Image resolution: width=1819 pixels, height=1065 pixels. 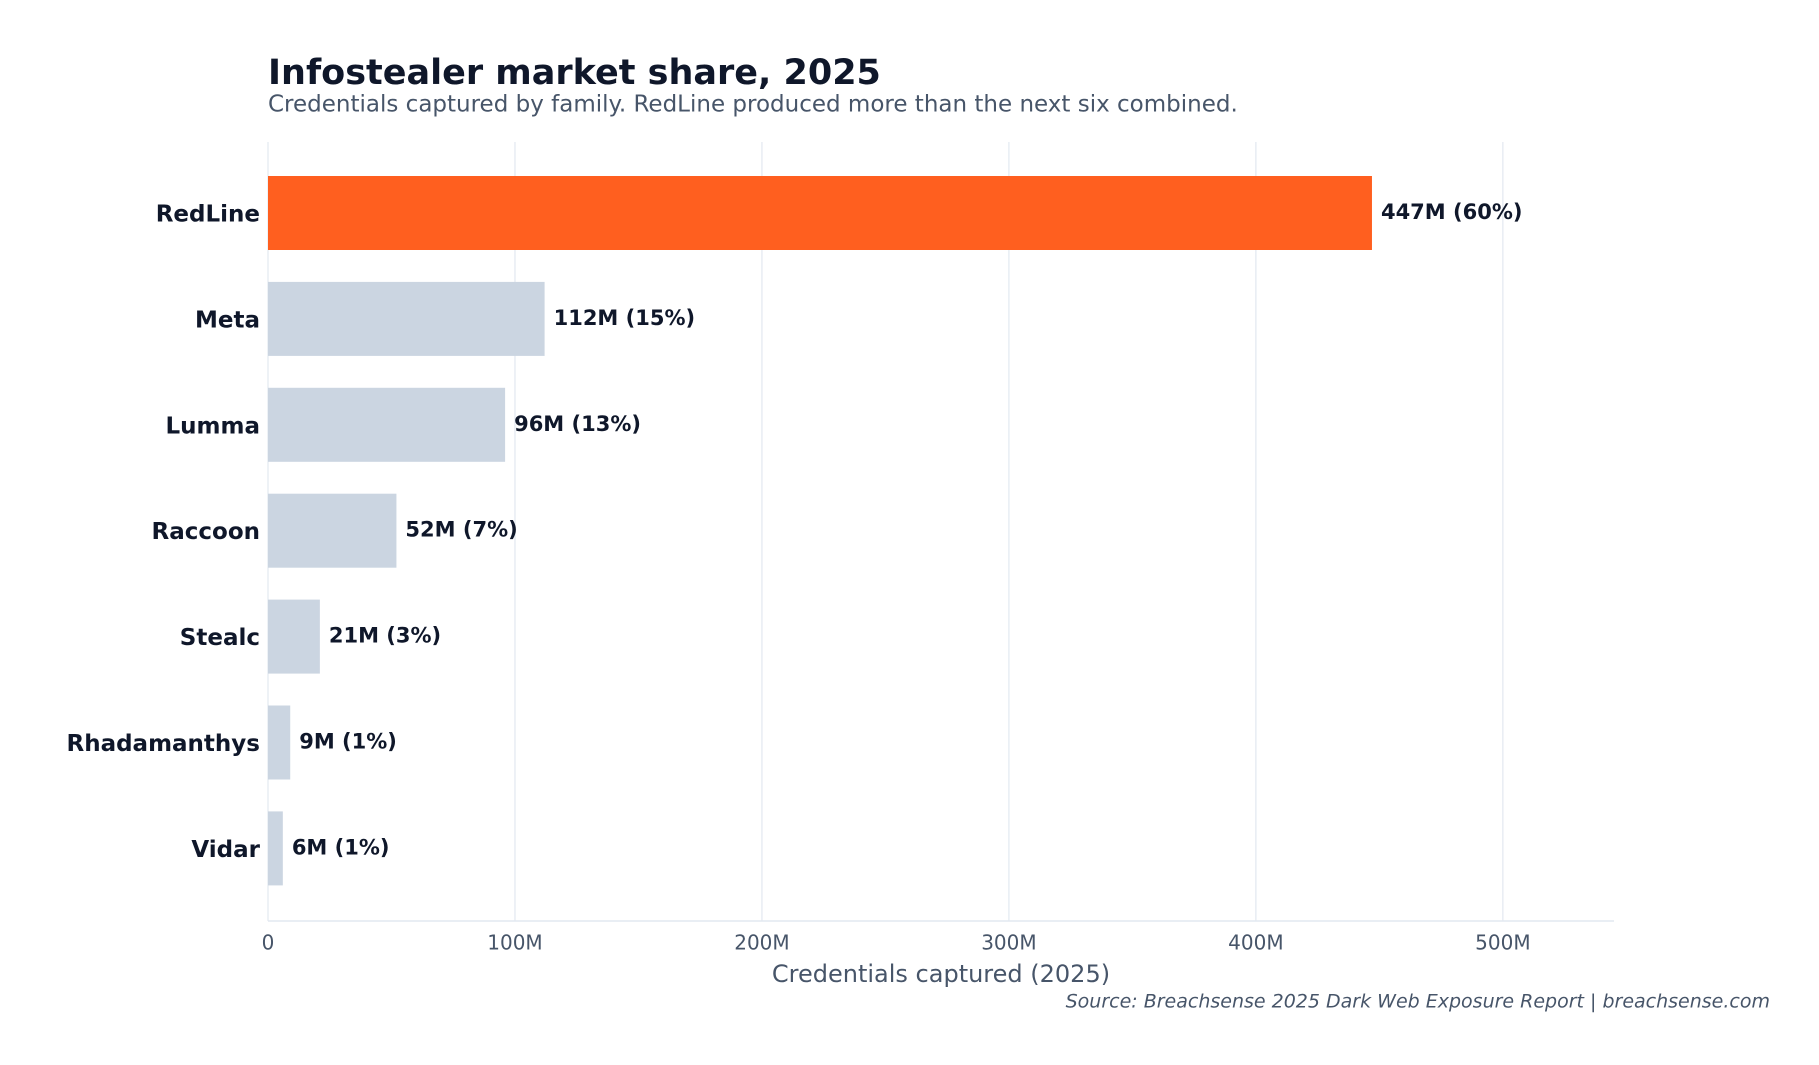 What do you see at coordinates (208, 215) in the screenshot?
I see `y-tick-label: RedLine` at bounding box center [208, 215].